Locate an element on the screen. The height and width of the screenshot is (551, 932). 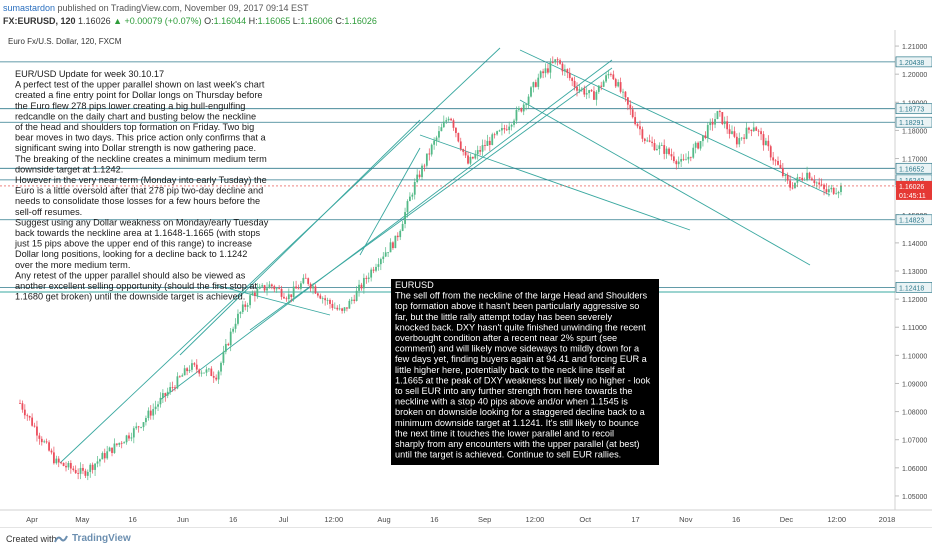
ohlc-open-label: O: is located at coordinates (209, 21).